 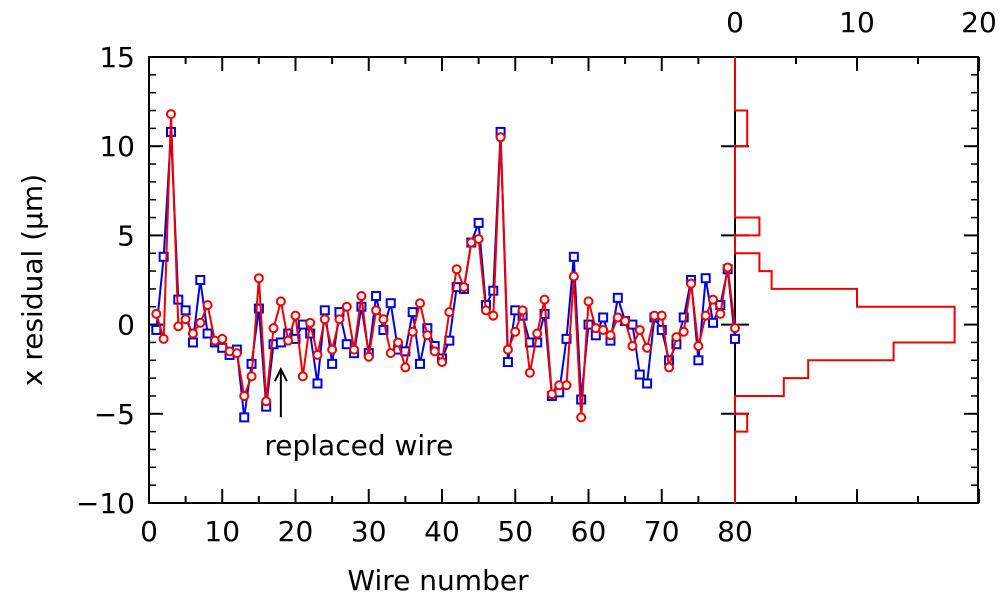 What do you see at coordinates (105, 503) in the screenshot?
I see `y-tick-label: −10` at bounding box center [105, 503].